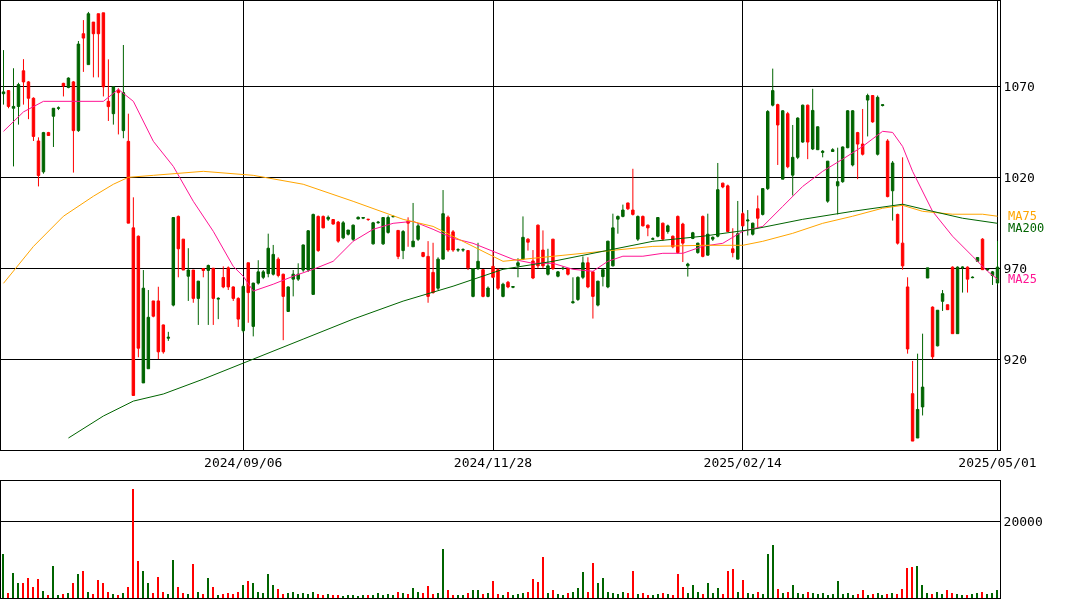 Image resolution: width=1065 pixels, height=600 pixels. Describe the element at coordinates (1015, 359) in the screenshot. I see `y-tick-label: 920` at that location.